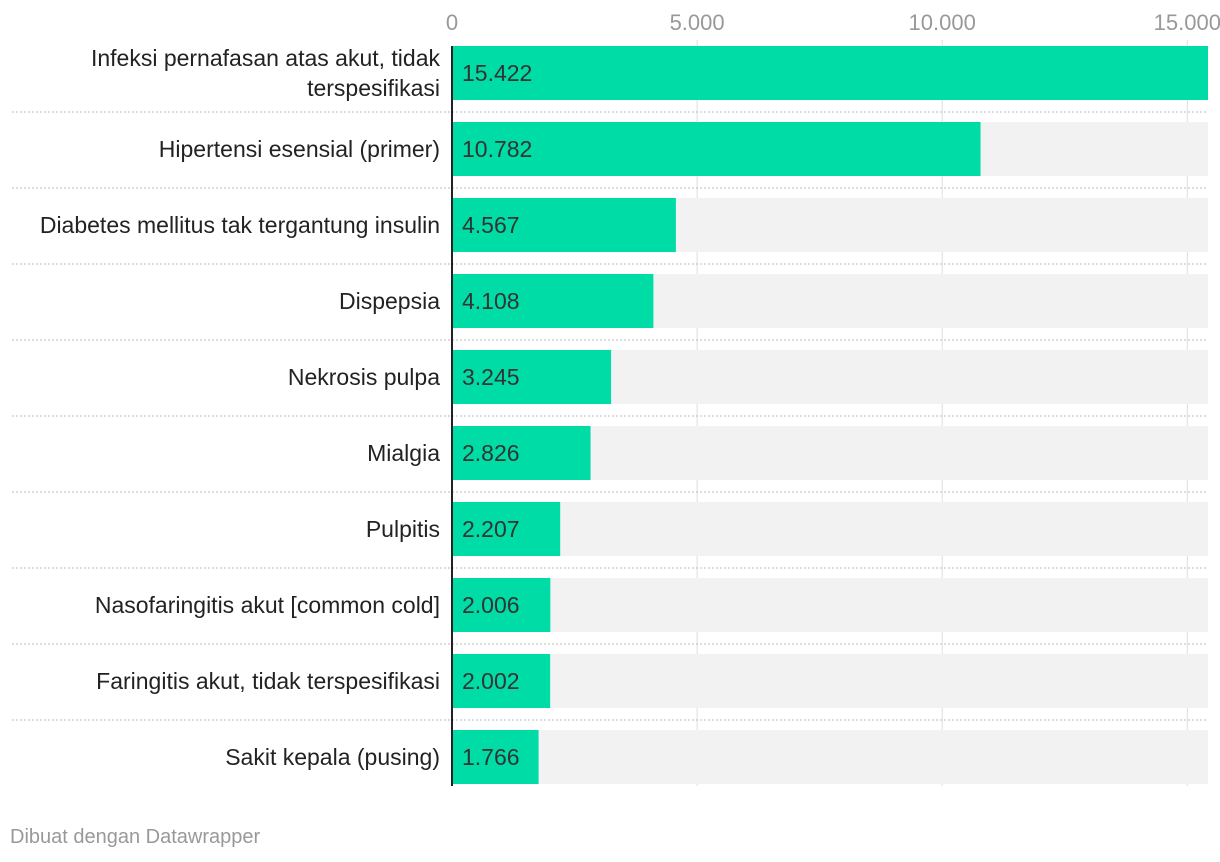  What do you see at coordinates (497, 149) in the screenshot?
I see `value-label-2: 10.782` at bounding box center [497, 149].